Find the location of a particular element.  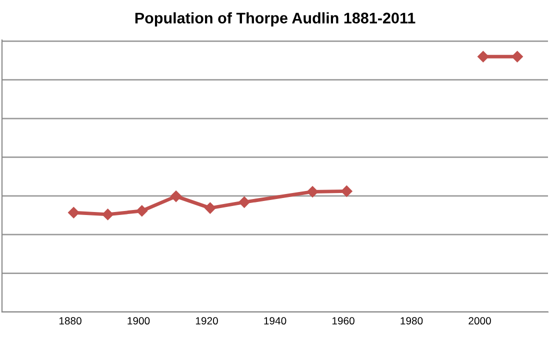

x-tick-label: 1940 is located at coordinates (275, 321).